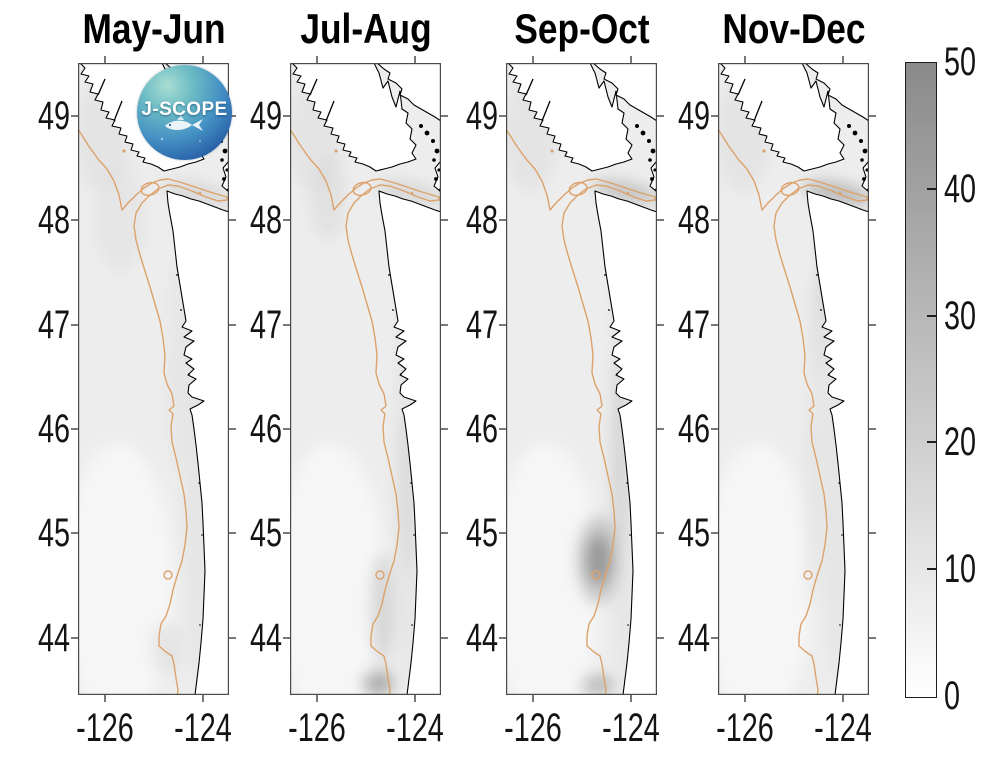 The image size is (1000, 768). What do you see at coordinates (184, 123) in the screenshot?
I see `fish-icon` at bounding box center [184, 123].